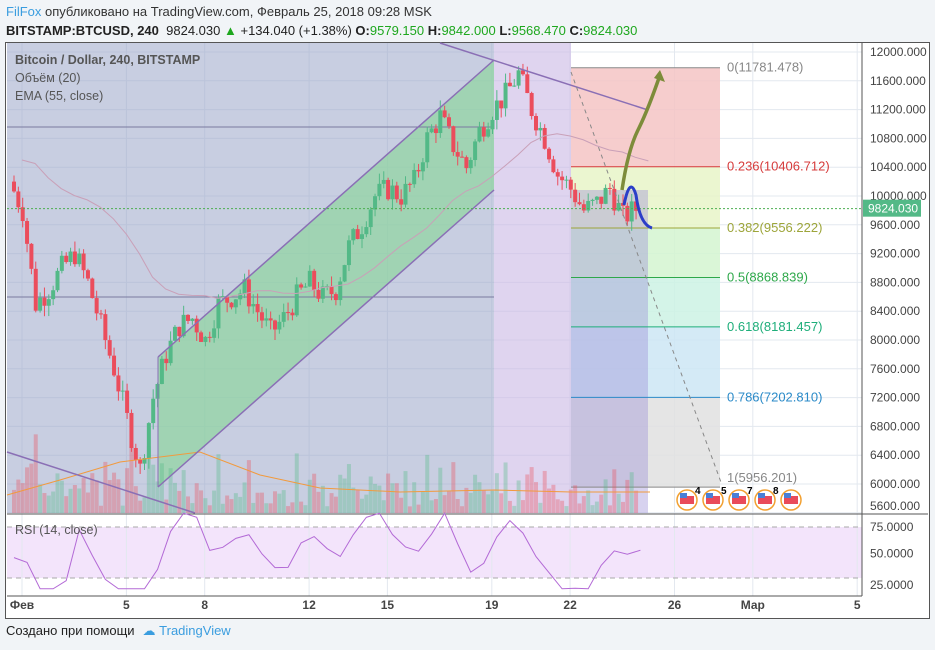 The height and width of the screenshot is (650, 935). What do you see at coordinates (56, 530) in the screenshot?
I see `rsi-legend: RSI (14, close)` at bounding box center [56, 530].